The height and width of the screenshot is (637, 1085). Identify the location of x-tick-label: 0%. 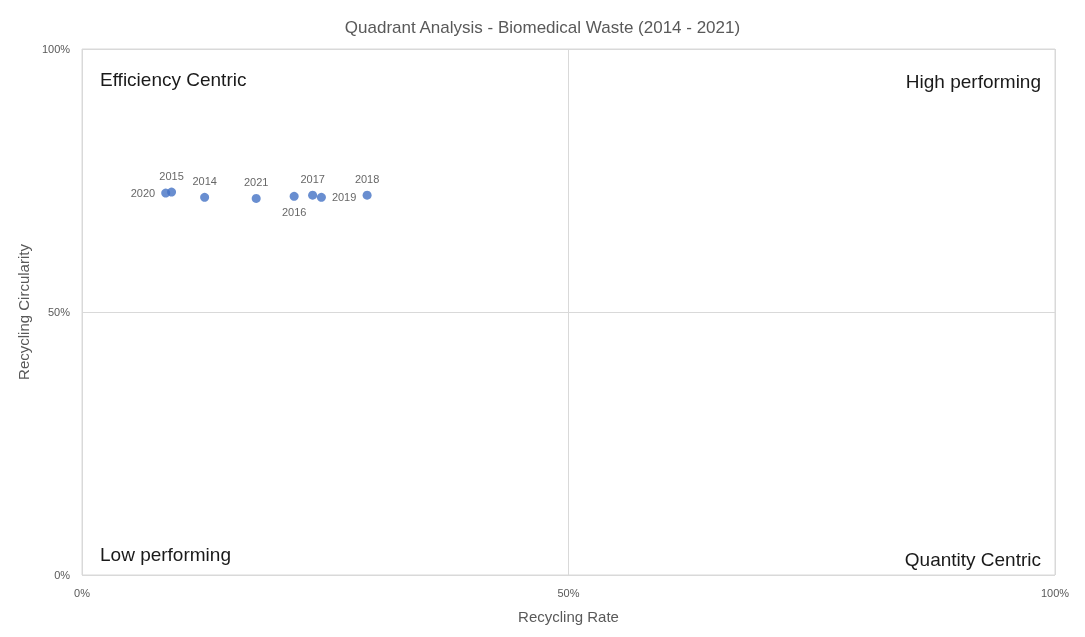
(82, 592).